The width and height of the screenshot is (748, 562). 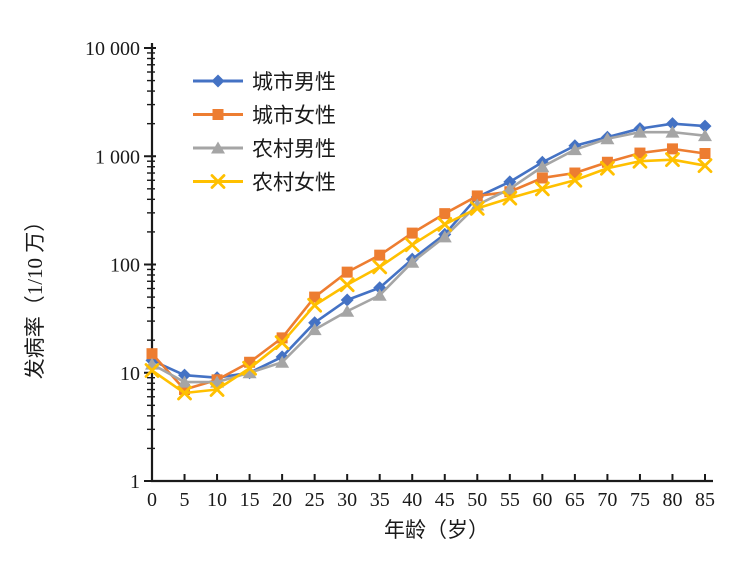 What do you see at coordinates (130, 374) in the screenshot?
I see `y-tick-label: 10` at bounding box center [130, 374].